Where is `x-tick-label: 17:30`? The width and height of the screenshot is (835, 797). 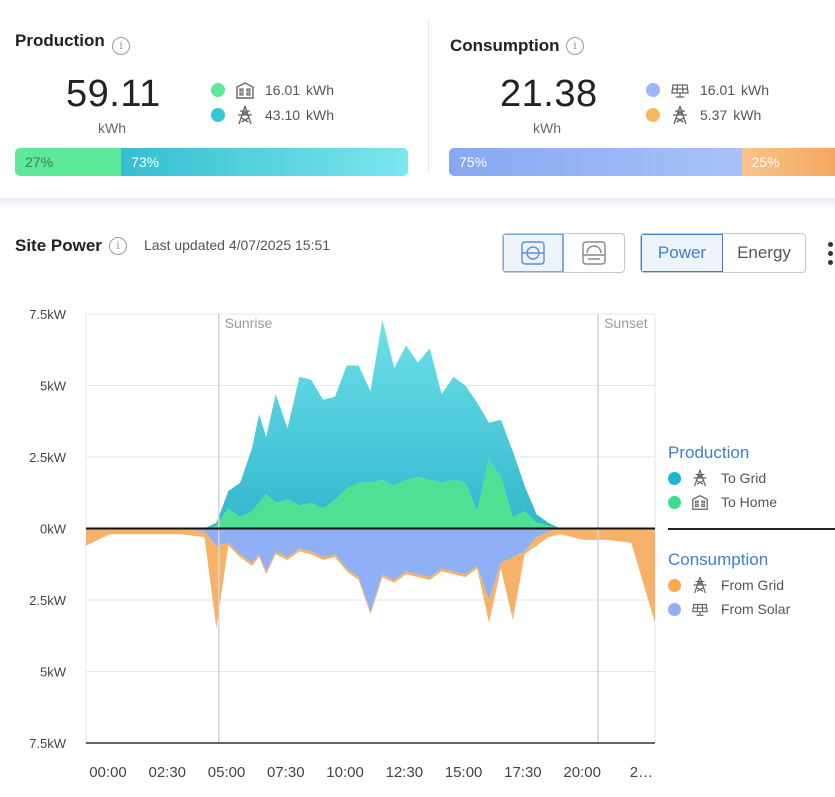
x-tick-label: 17:30 is located at coordinates (523, 772).